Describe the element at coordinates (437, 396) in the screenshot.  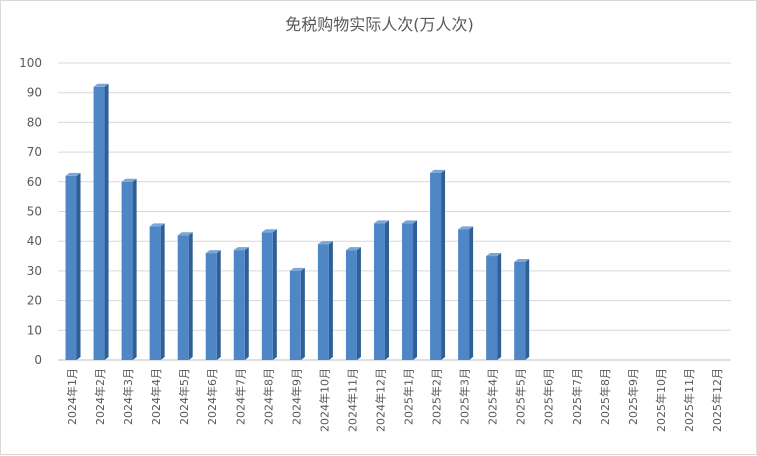
I see `x-tick-label: 2025年2月` at that location.